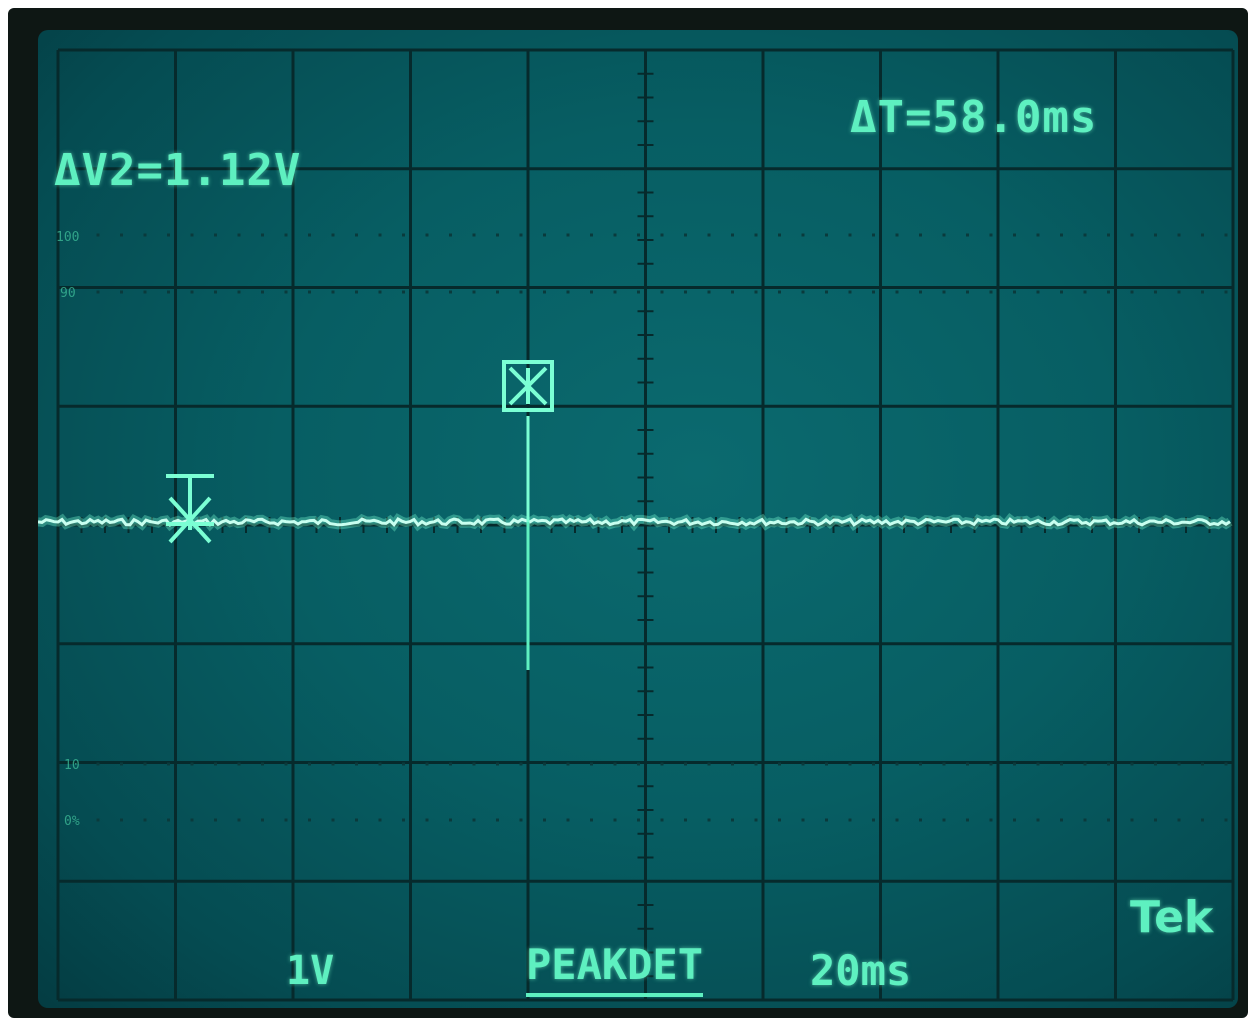  Describe the element at coordinates (528, 386) in the screenshot. I see `boxed-x-trigger-icon` at that location.